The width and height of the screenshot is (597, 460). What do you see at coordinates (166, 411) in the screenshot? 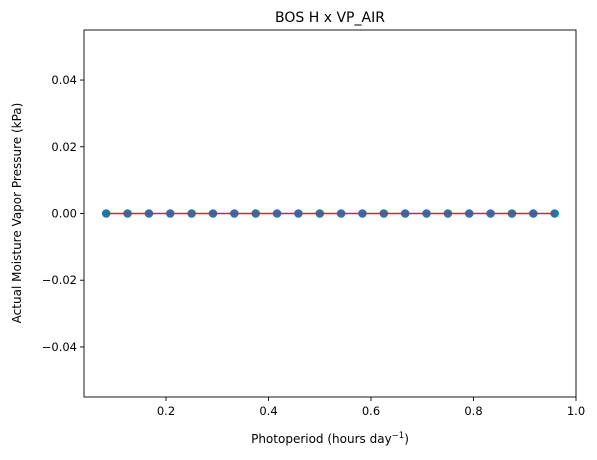
I see `x-tick-label: 0.2` at bounding box center [166, 411].